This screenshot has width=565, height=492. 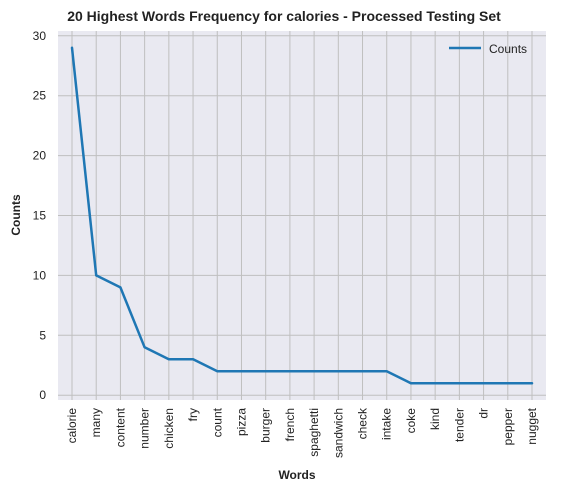 What do you see at coordinates (508, 49) in the screenshot?
I see `legend-label: Counts` at bounding box center [508, 49].